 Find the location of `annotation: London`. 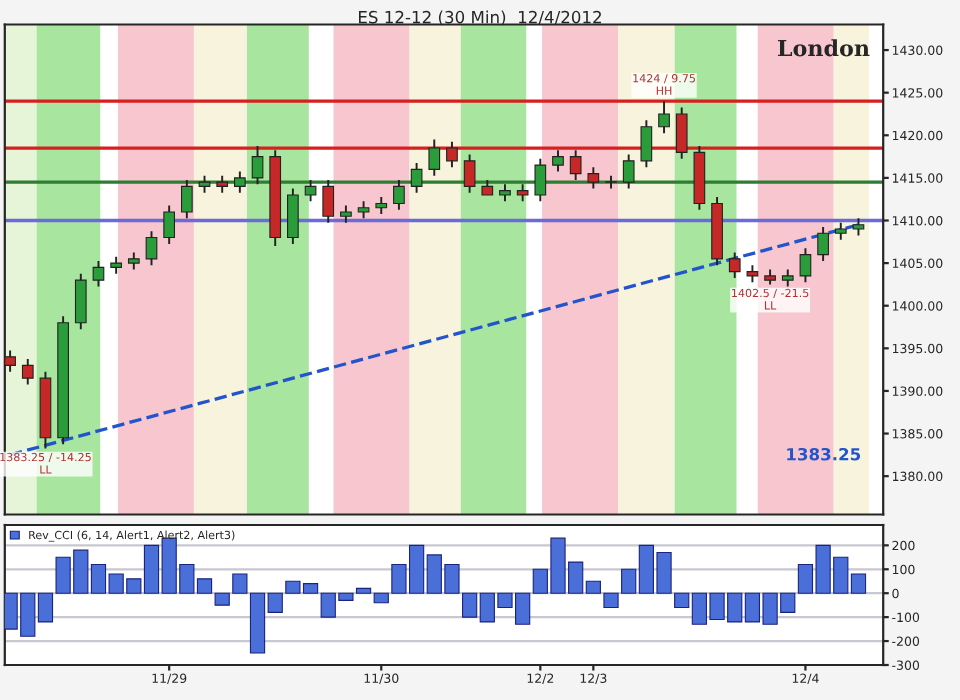

annotation: London is located at coordinates (823, 48).